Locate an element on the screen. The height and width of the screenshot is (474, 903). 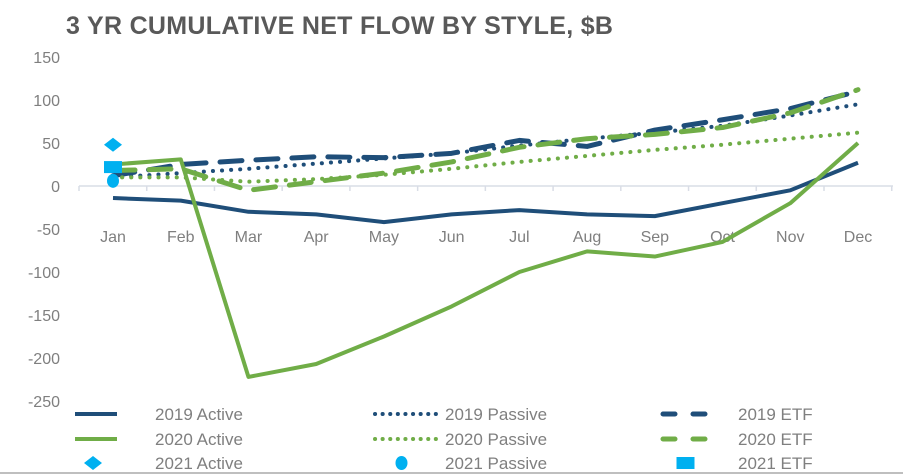
x-tick-label: Dec is located at coordinates (858, 237).